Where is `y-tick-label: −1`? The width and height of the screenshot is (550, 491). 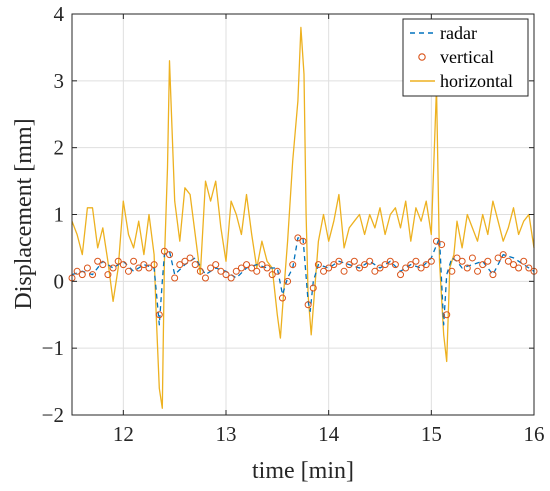 y-tick-label: −1 is located at coordinates (53, 348).